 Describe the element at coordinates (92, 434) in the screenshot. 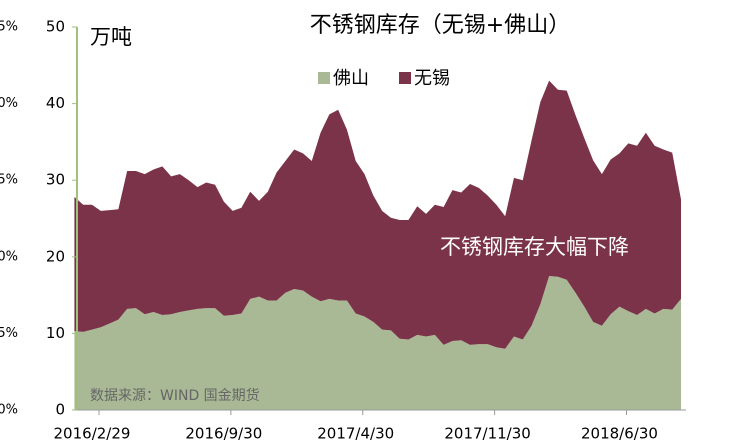

I see `x-tick-label: 2016/2/29` at that location.